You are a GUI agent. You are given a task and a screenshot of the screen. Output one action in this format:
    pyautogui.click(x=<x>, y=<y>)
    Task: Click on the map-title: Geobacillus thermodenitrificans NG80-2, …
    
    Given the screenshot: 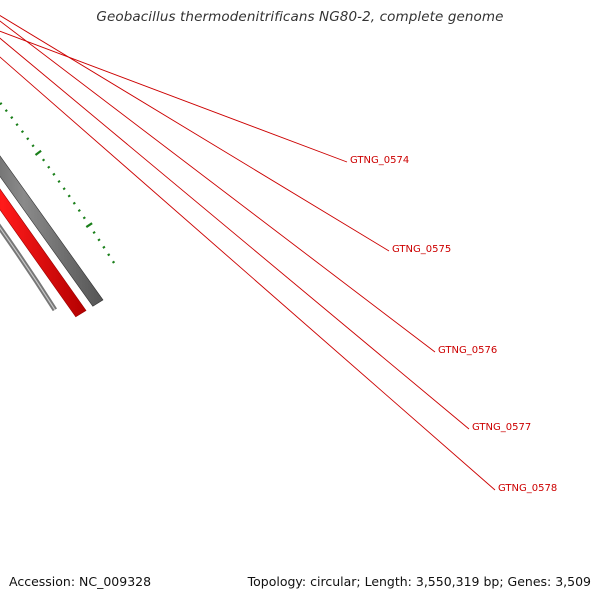 What is the action you would take?
    pyautogui.click(x=300, y=17)
    